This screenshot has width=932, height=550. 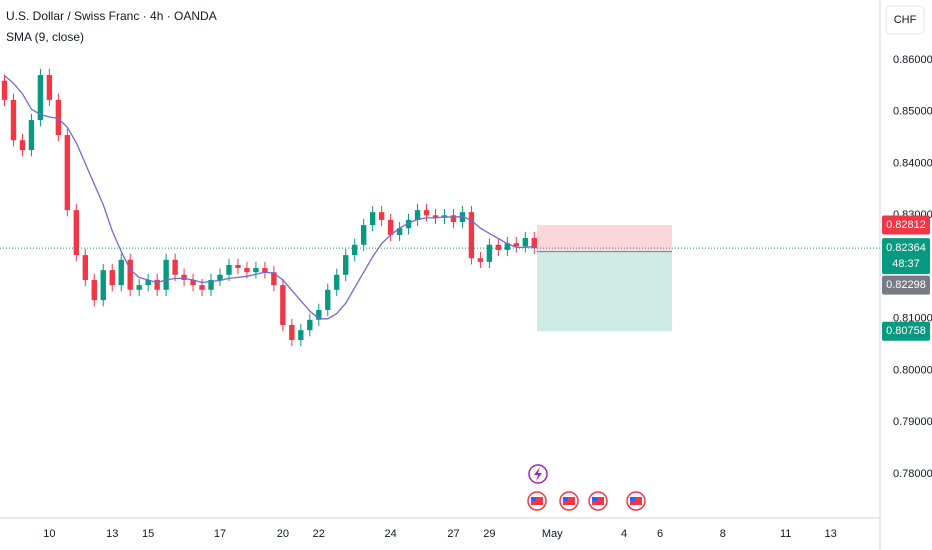 What do you see at coordinates (319, 534) in the screenshot?
I see `x-tick-label: 22` at bounding box center [319, 534].